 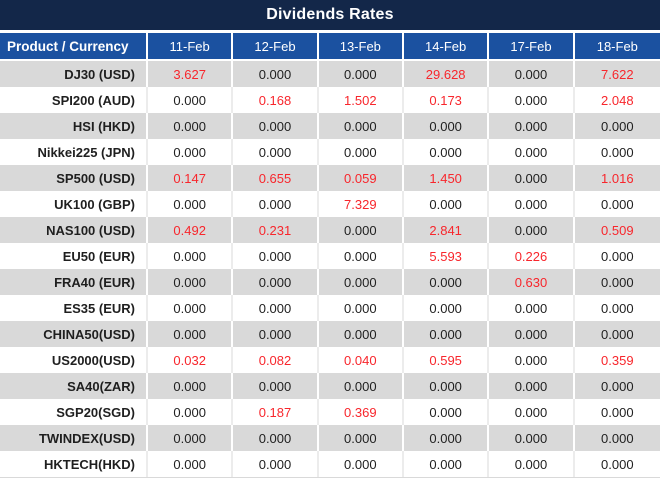 What do you see at coordinates (532, 47) in the screenshot?
I see `date-header: 17-Feb` at bounding box center [532, 47].